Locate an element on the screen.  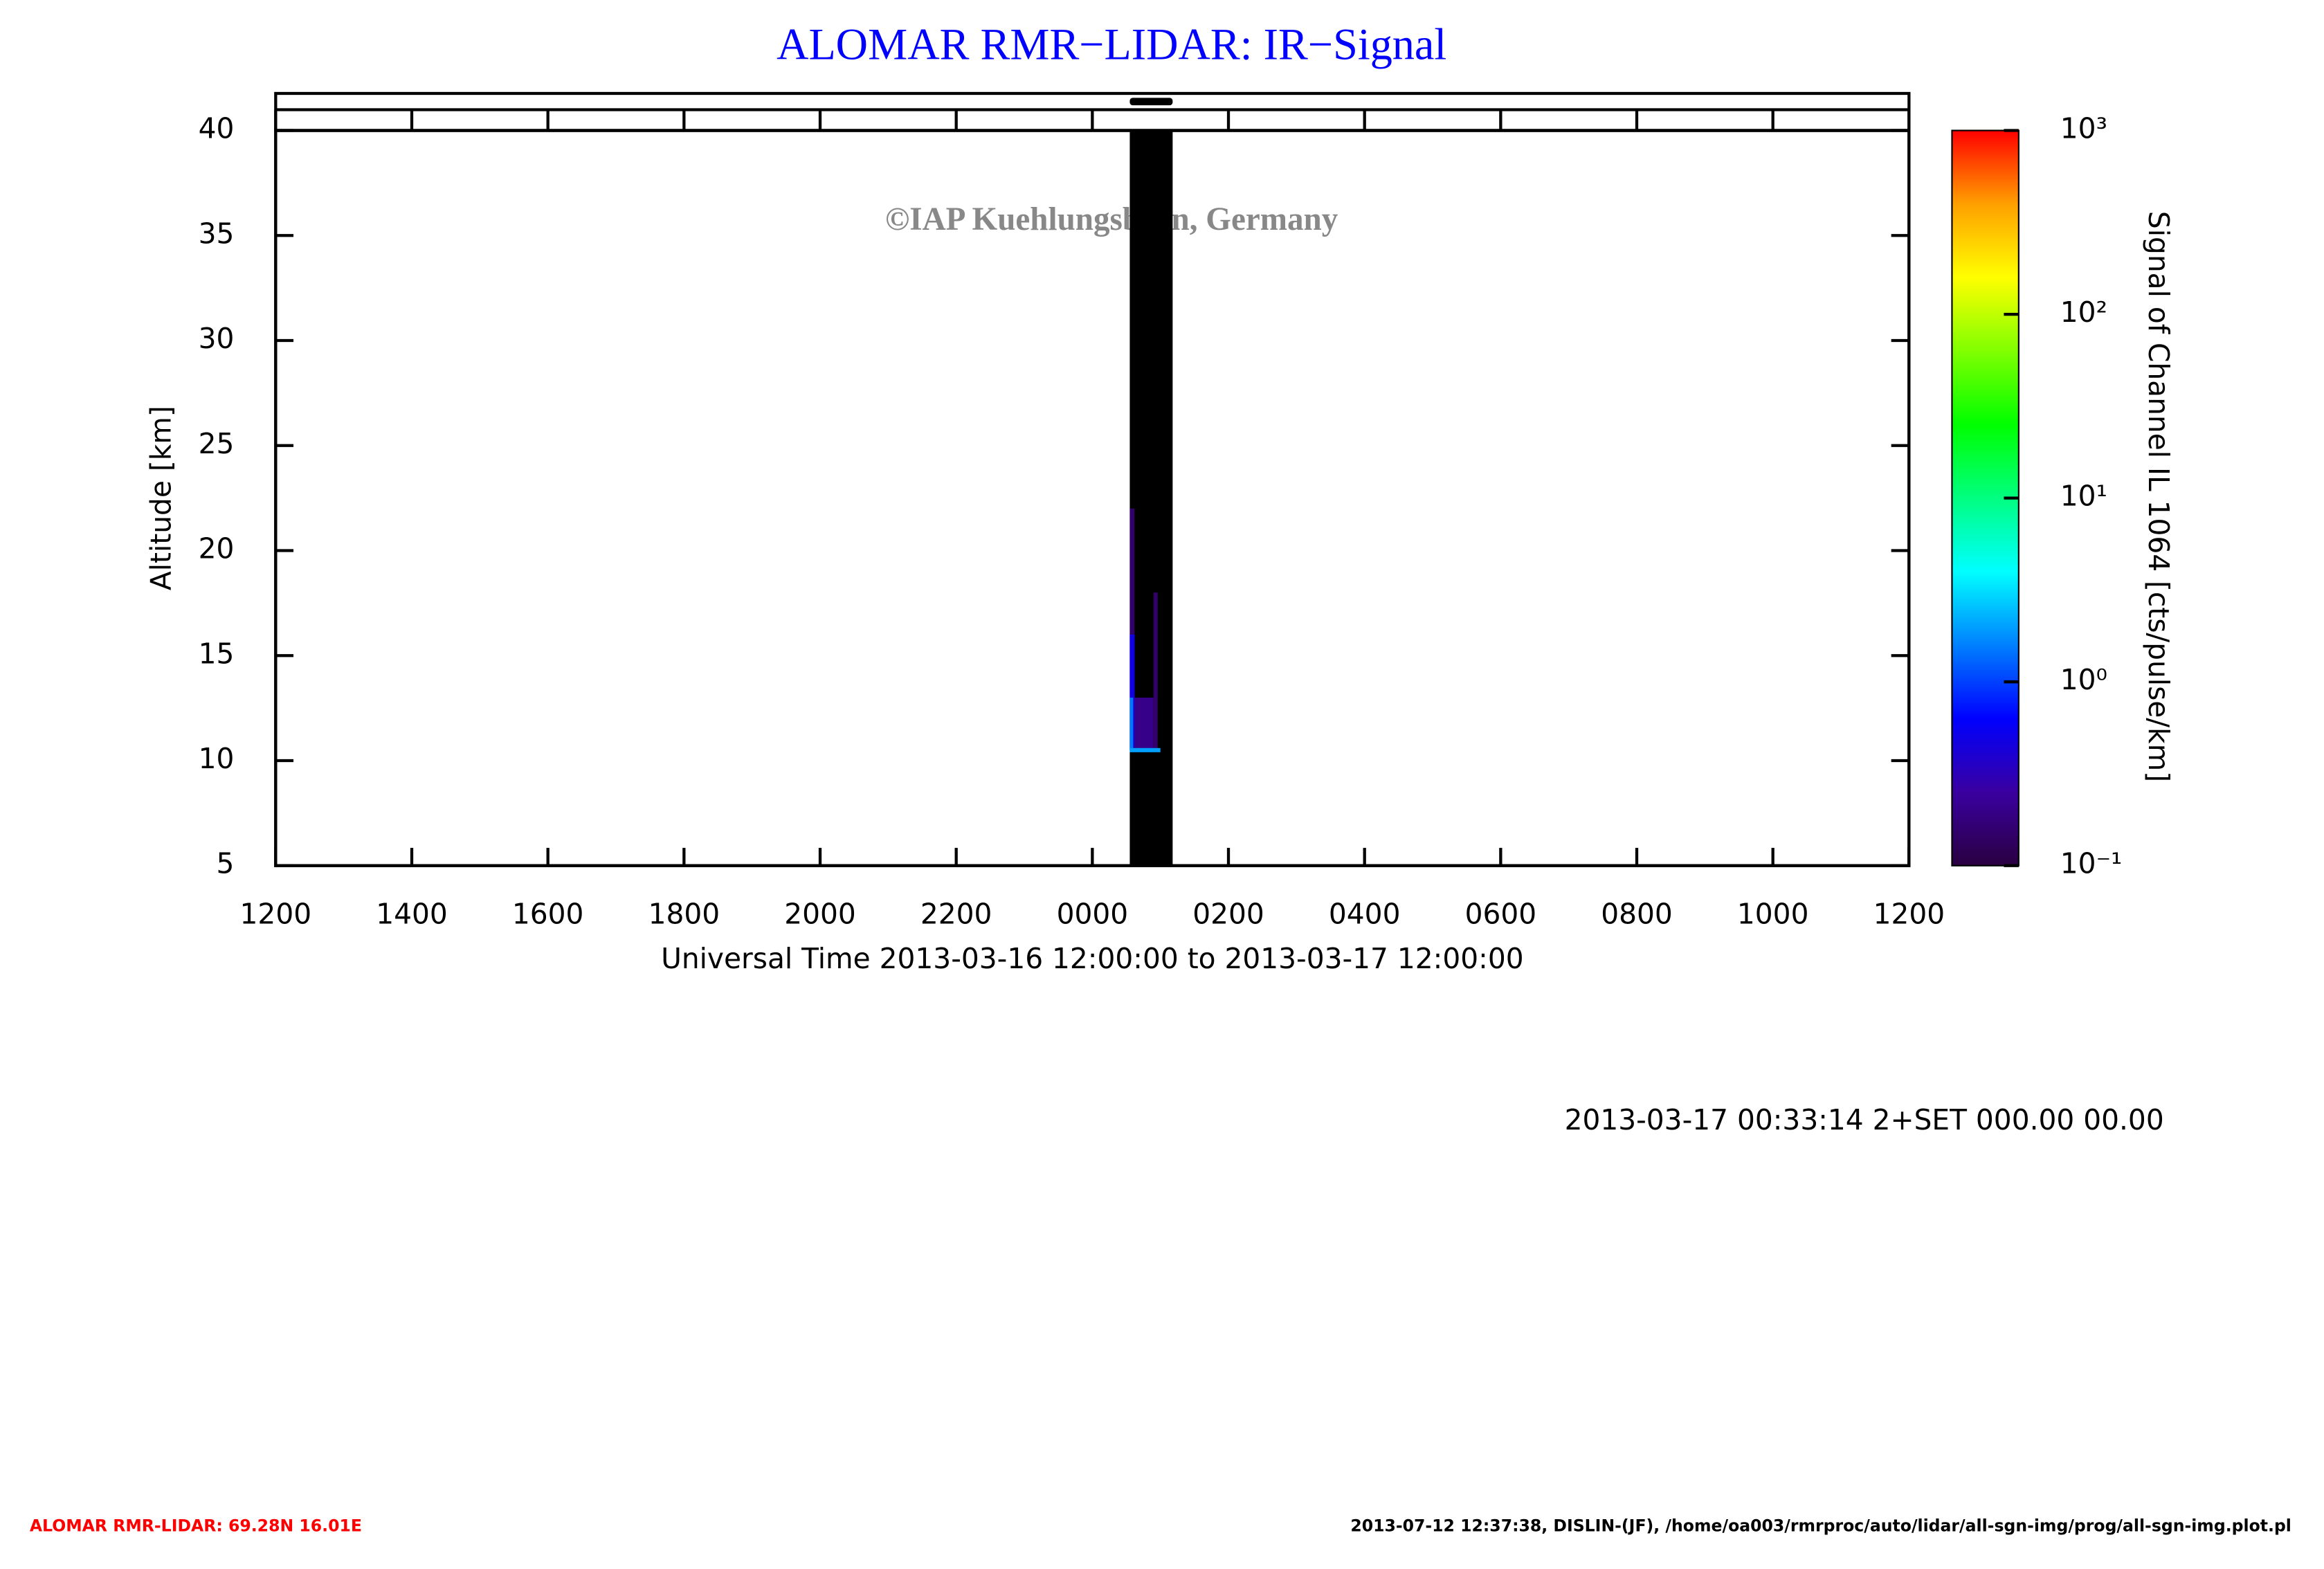
watermark: ©IAP Kuehlungsborn, Germany is located at coordinates (1111, 219).